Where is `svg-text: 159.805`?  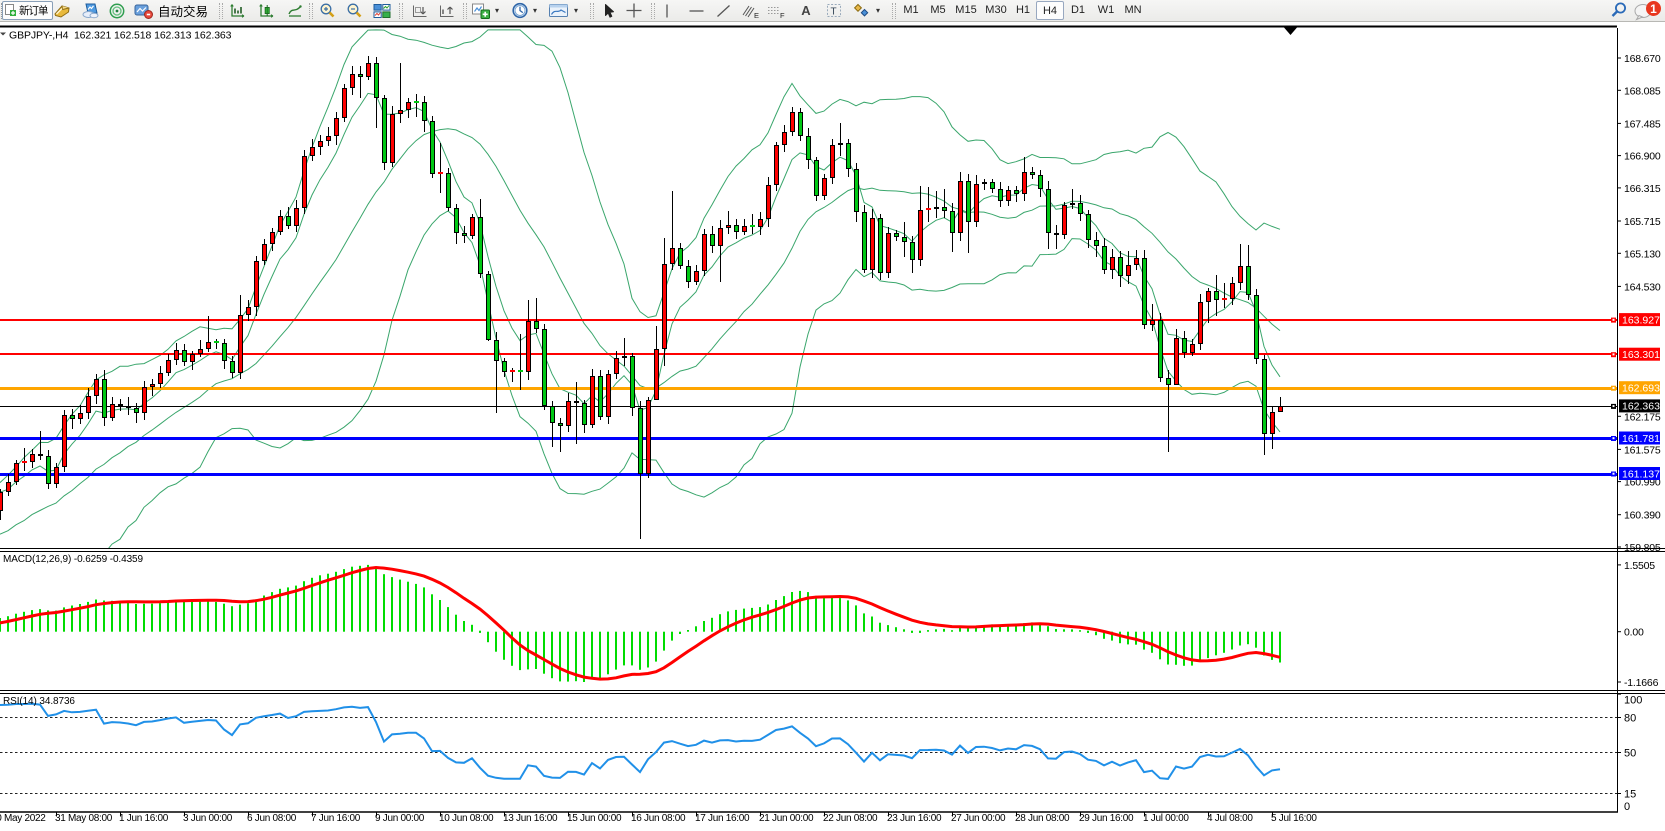 svg-text: 159.805 is located at coordinates (1642, 548).